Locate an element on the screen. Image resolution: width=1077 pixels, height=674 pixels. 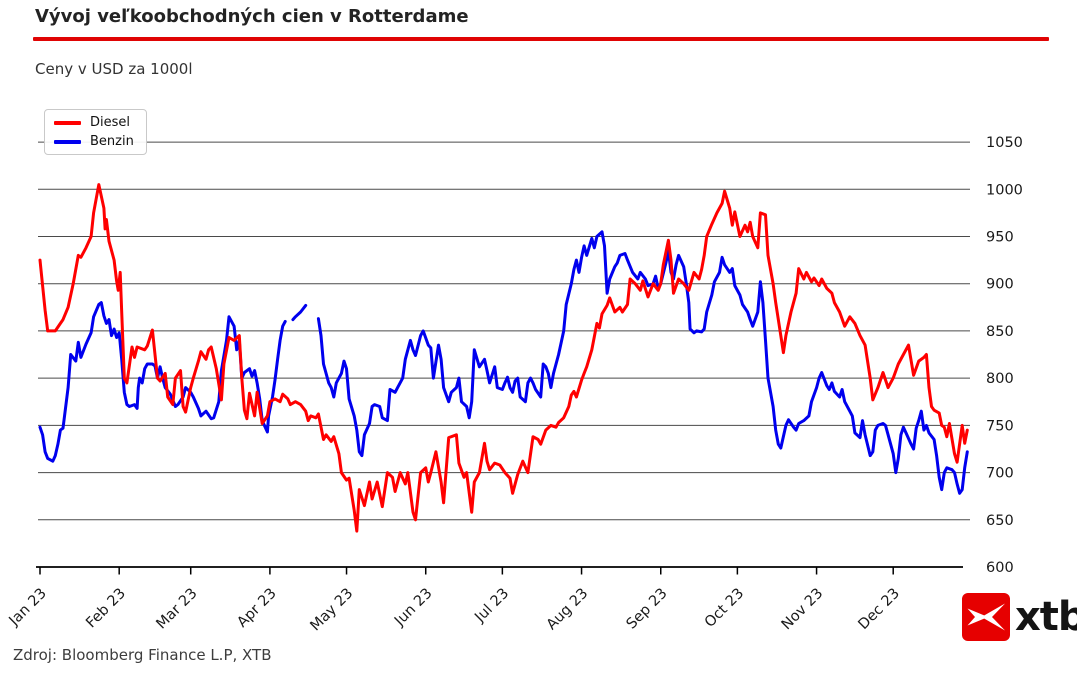
x-tick-label: Oct 23 is located at coordinates (724, 608).